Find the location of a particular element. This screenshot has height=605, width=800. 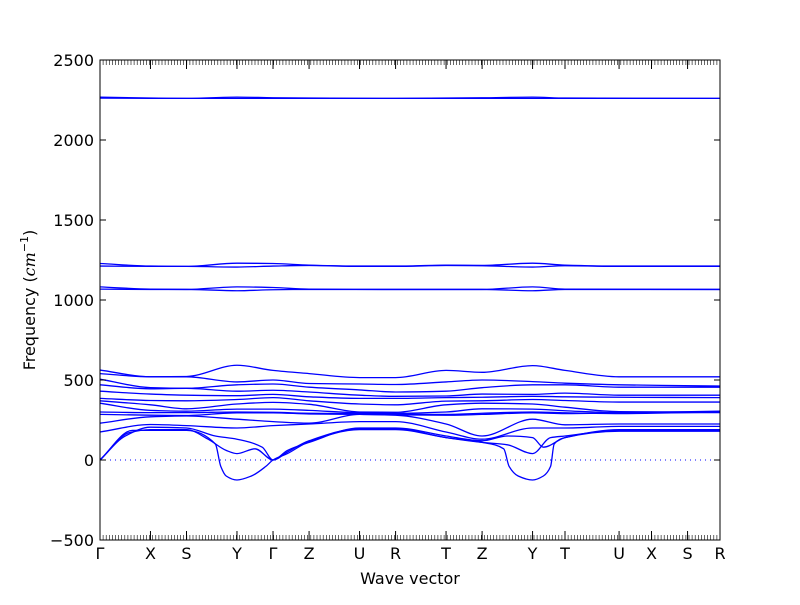

x-tick-label-7: R is located at coordinates (395, 553).